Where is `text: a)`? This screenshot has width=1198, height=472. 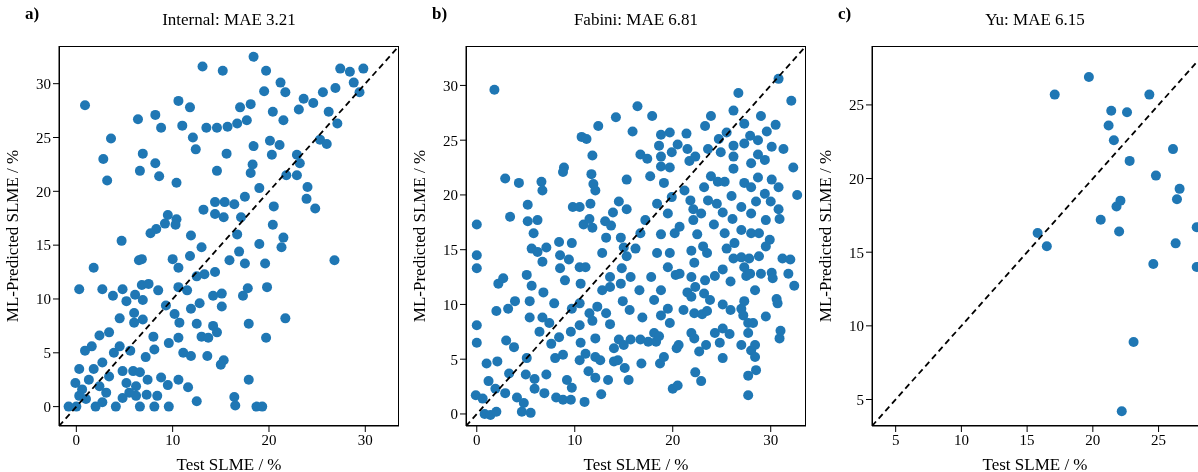
text: a) is located at coordinates (32, 14).